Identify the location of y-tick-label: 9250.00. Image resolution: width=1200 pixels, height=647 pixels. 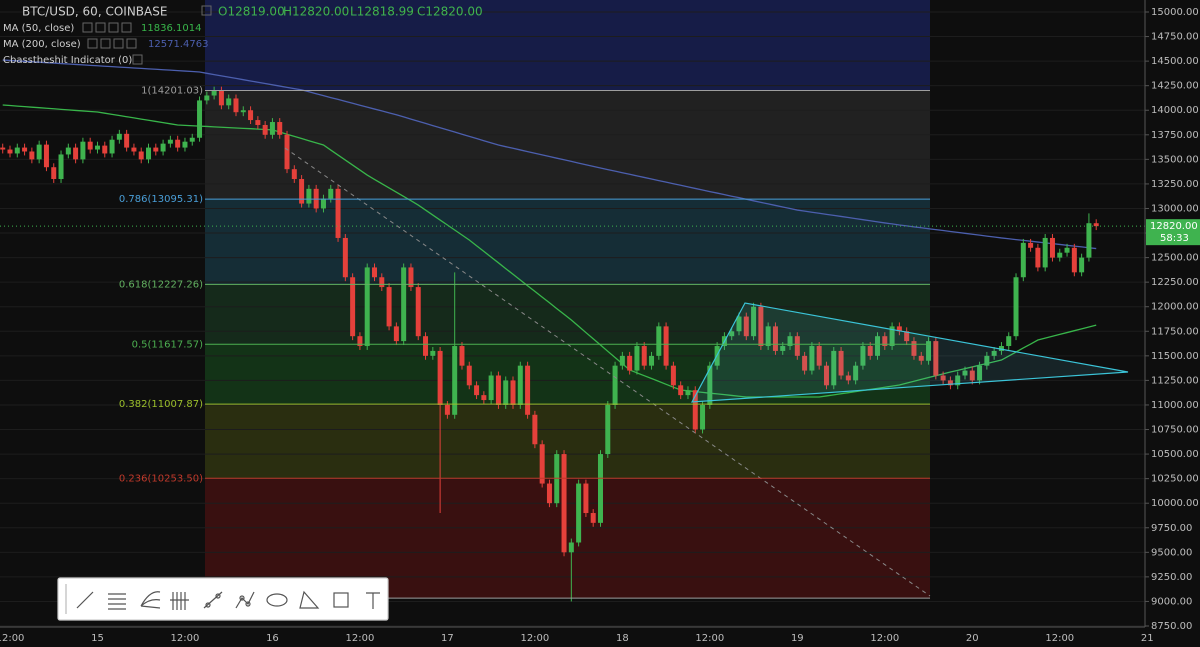
(1171, 577).